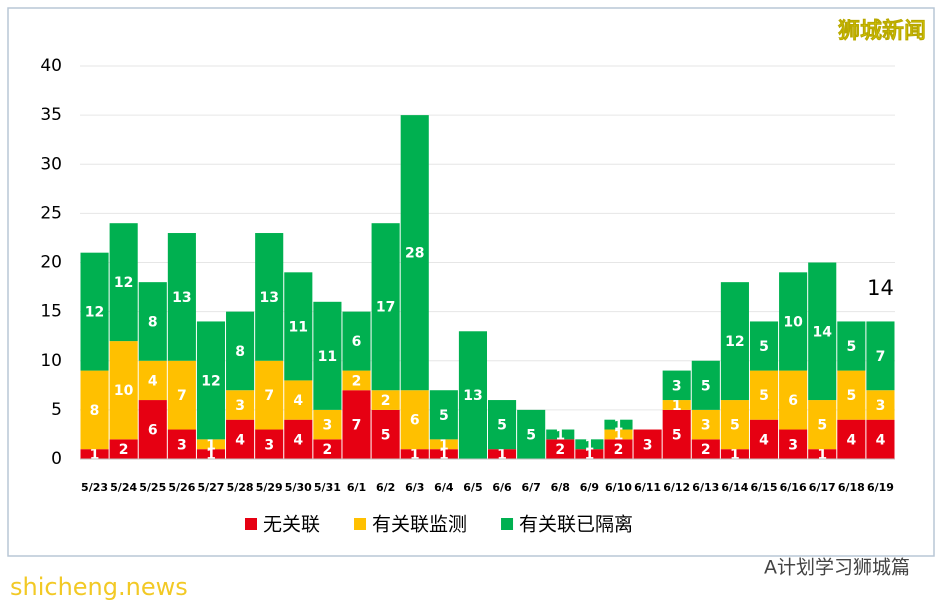 Image resolution: width=942 pixels, height=612 pixels. I want to click on x-tick-label: 6/2, so click(385, 487).